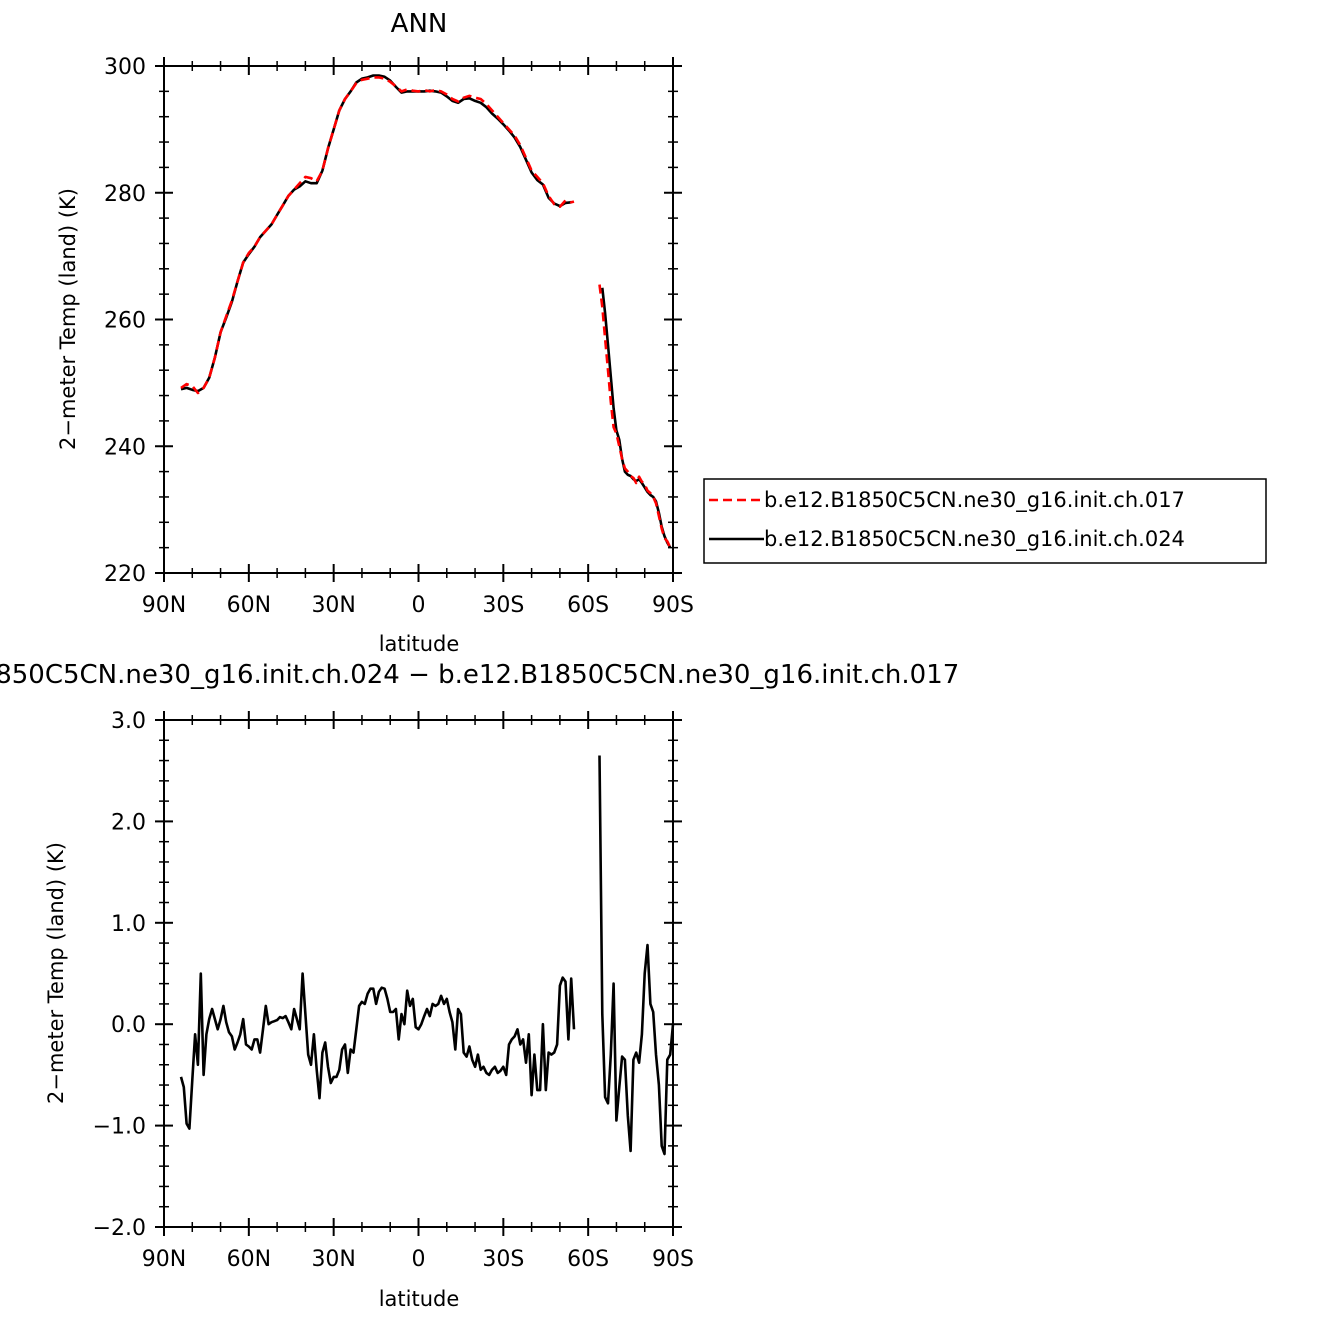  What do you see at coordinates (974, 539) in the screenshot?
I see `legend-label-024: b.e12.B1850C5CN.ne30_g16.init.ch.024` at bounding box center [974, 539].